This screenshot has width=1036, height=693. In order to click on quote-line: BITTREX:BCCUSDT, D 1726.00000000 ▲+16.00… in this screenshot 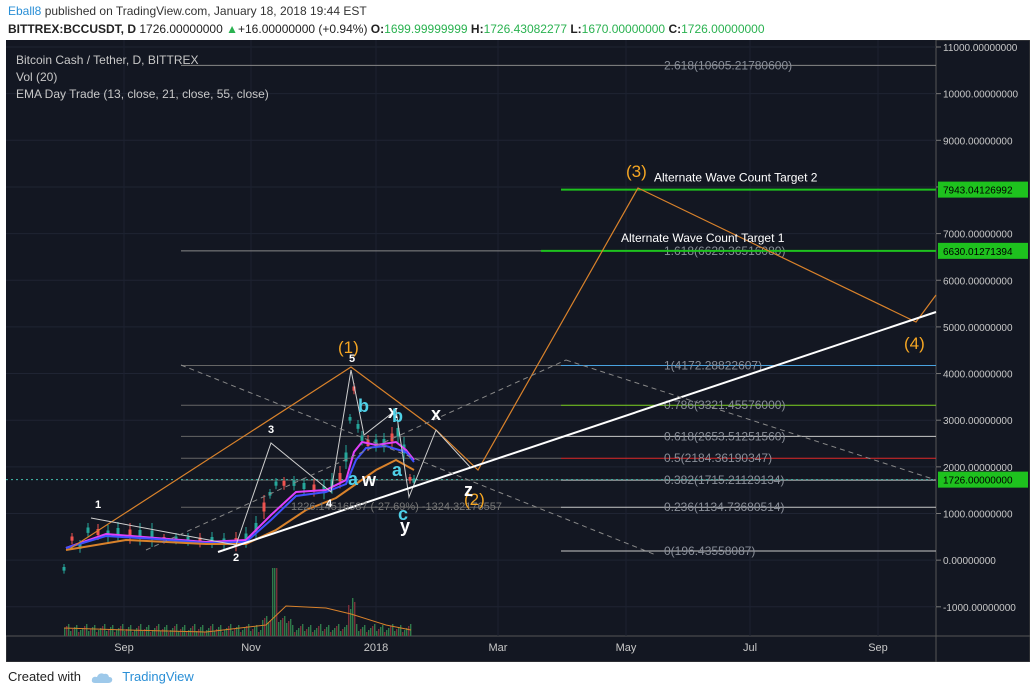, I will do `click(386, 29)`.